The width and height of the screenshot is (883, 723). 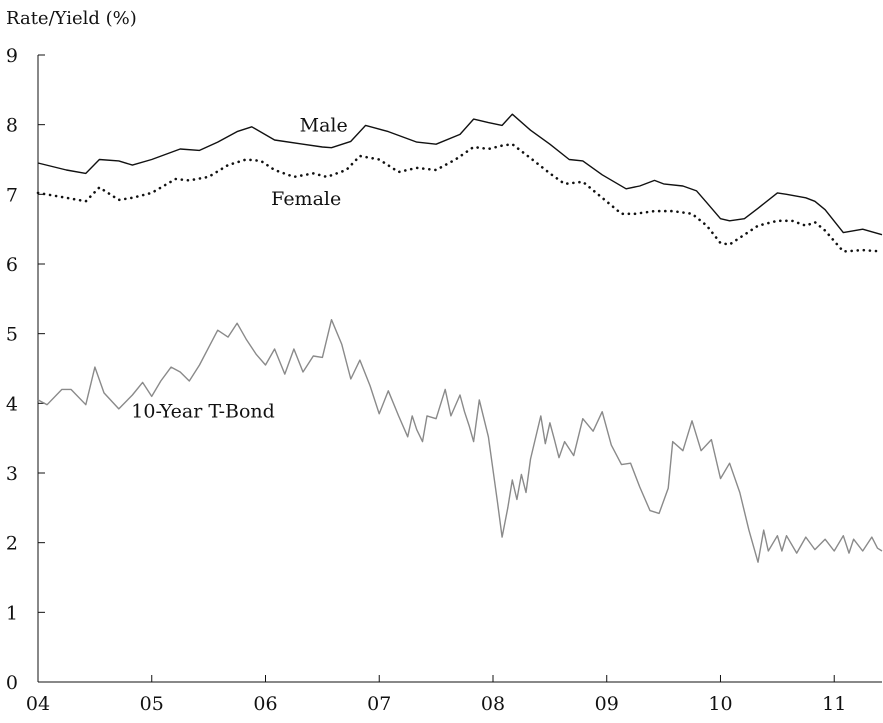 I want to click on y-tick-label: 1, so click(x=12, y=613).